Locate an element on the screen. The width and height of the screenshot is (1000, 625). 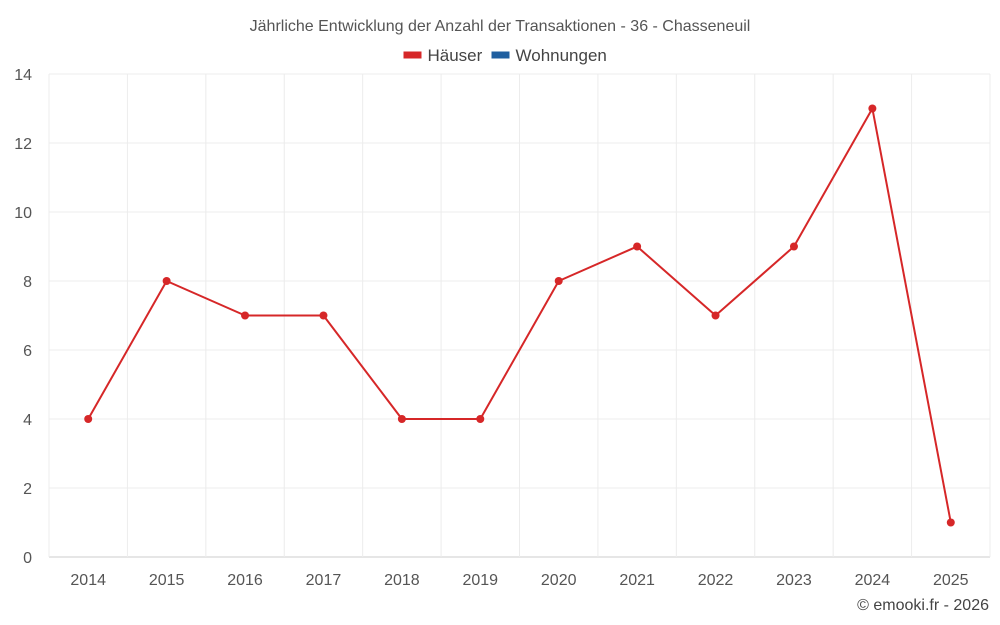
x-tick-label: 2015 is located at coordinates (167, 580).